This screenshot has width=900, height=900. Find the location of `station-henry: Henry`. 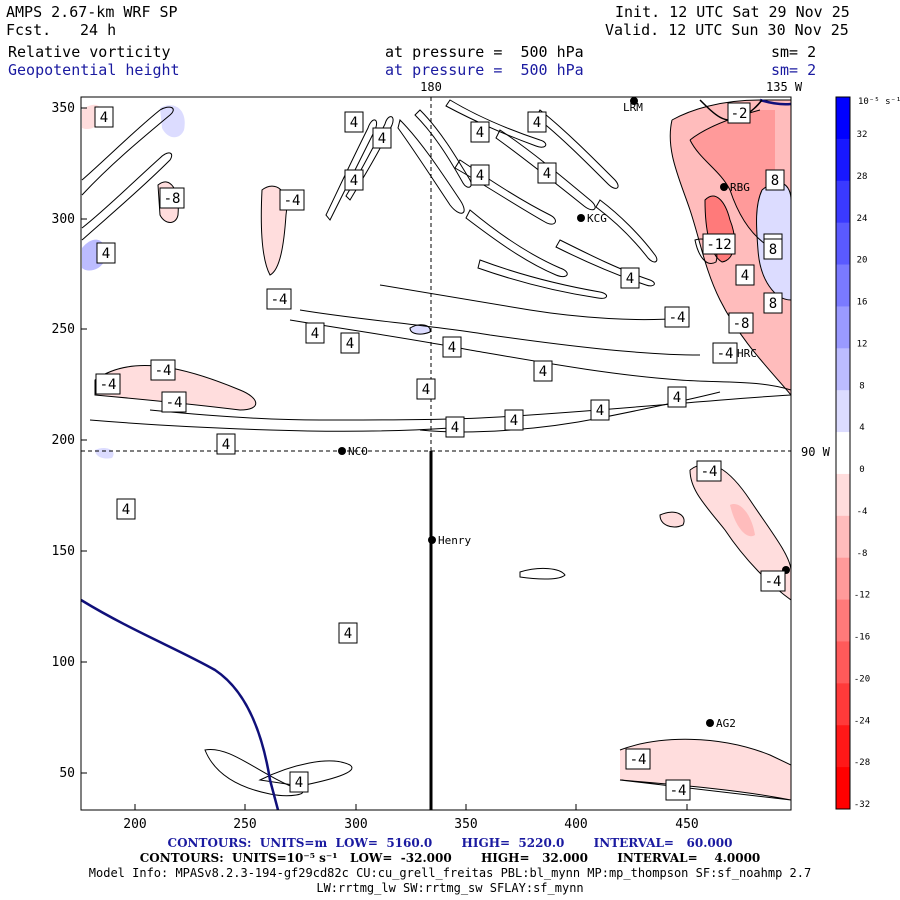

station-henry: Henry is located at coordinates (449, 540).